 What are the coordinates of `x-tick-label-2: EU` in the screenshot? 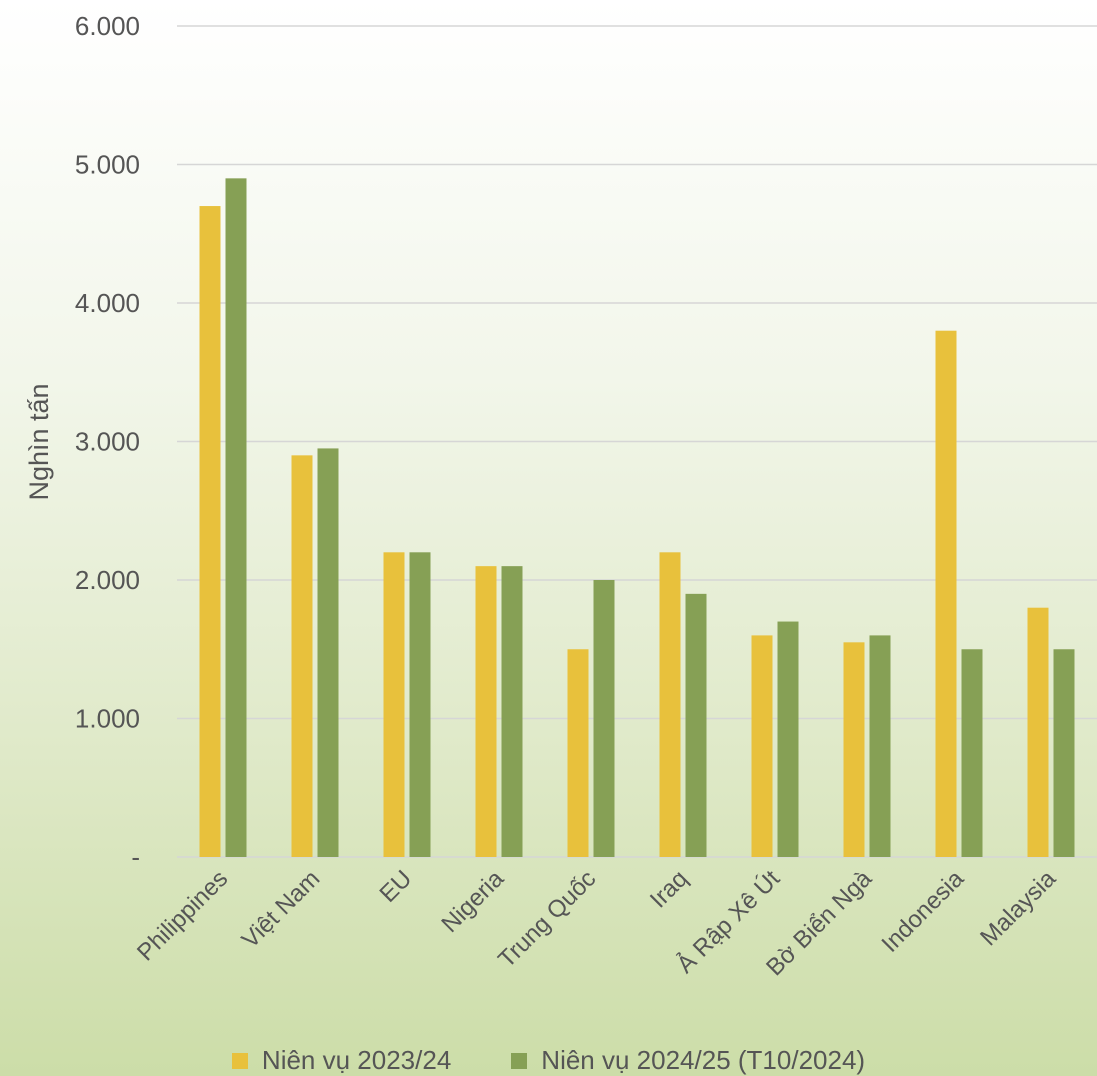 It's located at (396, 886).